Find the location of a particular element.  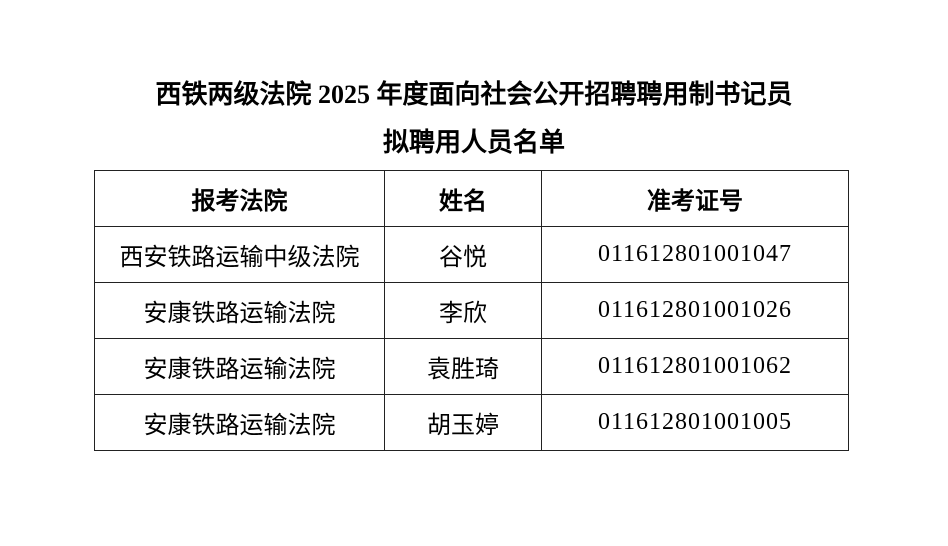

cell-ticket: 011612801001062 is located at coordinates (695, 366).